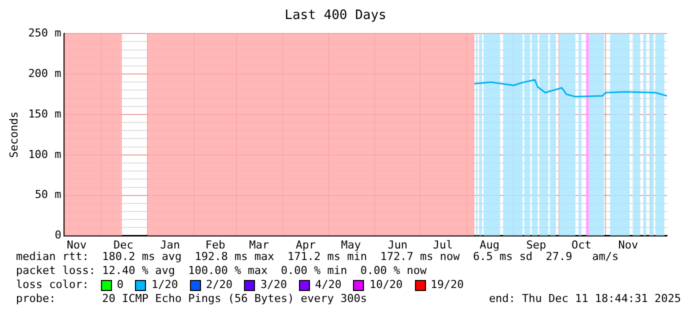 Image resolution: width=697 pixels, height=321 pixels. What do you see at coordinates (13, 135) in the screenshot?
I see `y-axis-title: Seconds` at bounding box center [13, 135].